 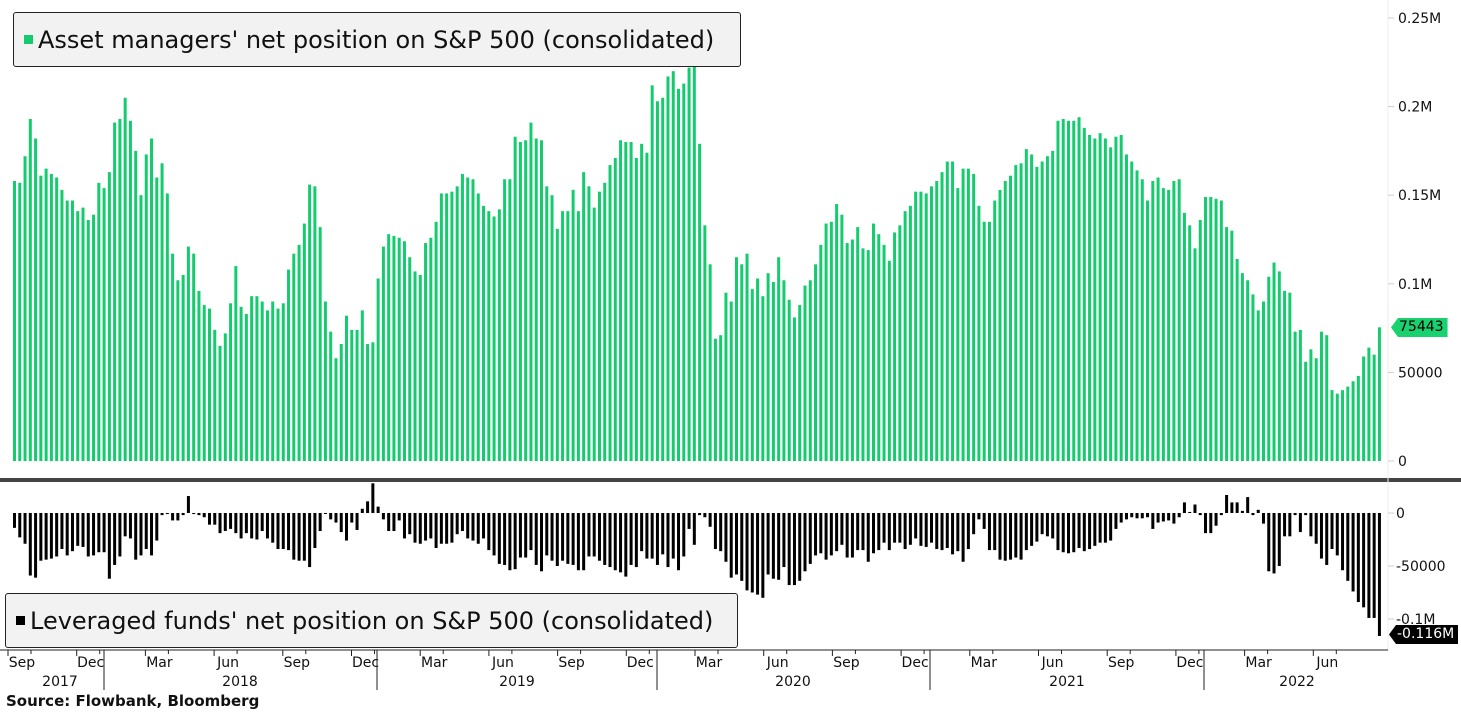 What do you see at coordinates (22, 663) in the screenshot?
I see `x-tick-label: Sep` at bounding box center [22, 663].